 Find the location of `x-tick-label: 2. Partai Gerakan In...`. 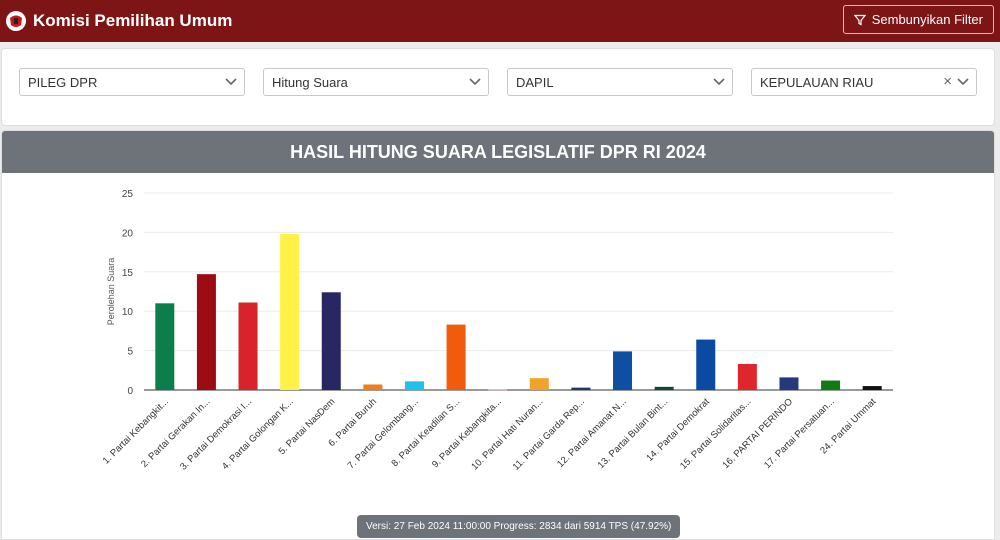

x-tick-label: 2. Partai Gerakan In... is located at coordinates (175, 432).